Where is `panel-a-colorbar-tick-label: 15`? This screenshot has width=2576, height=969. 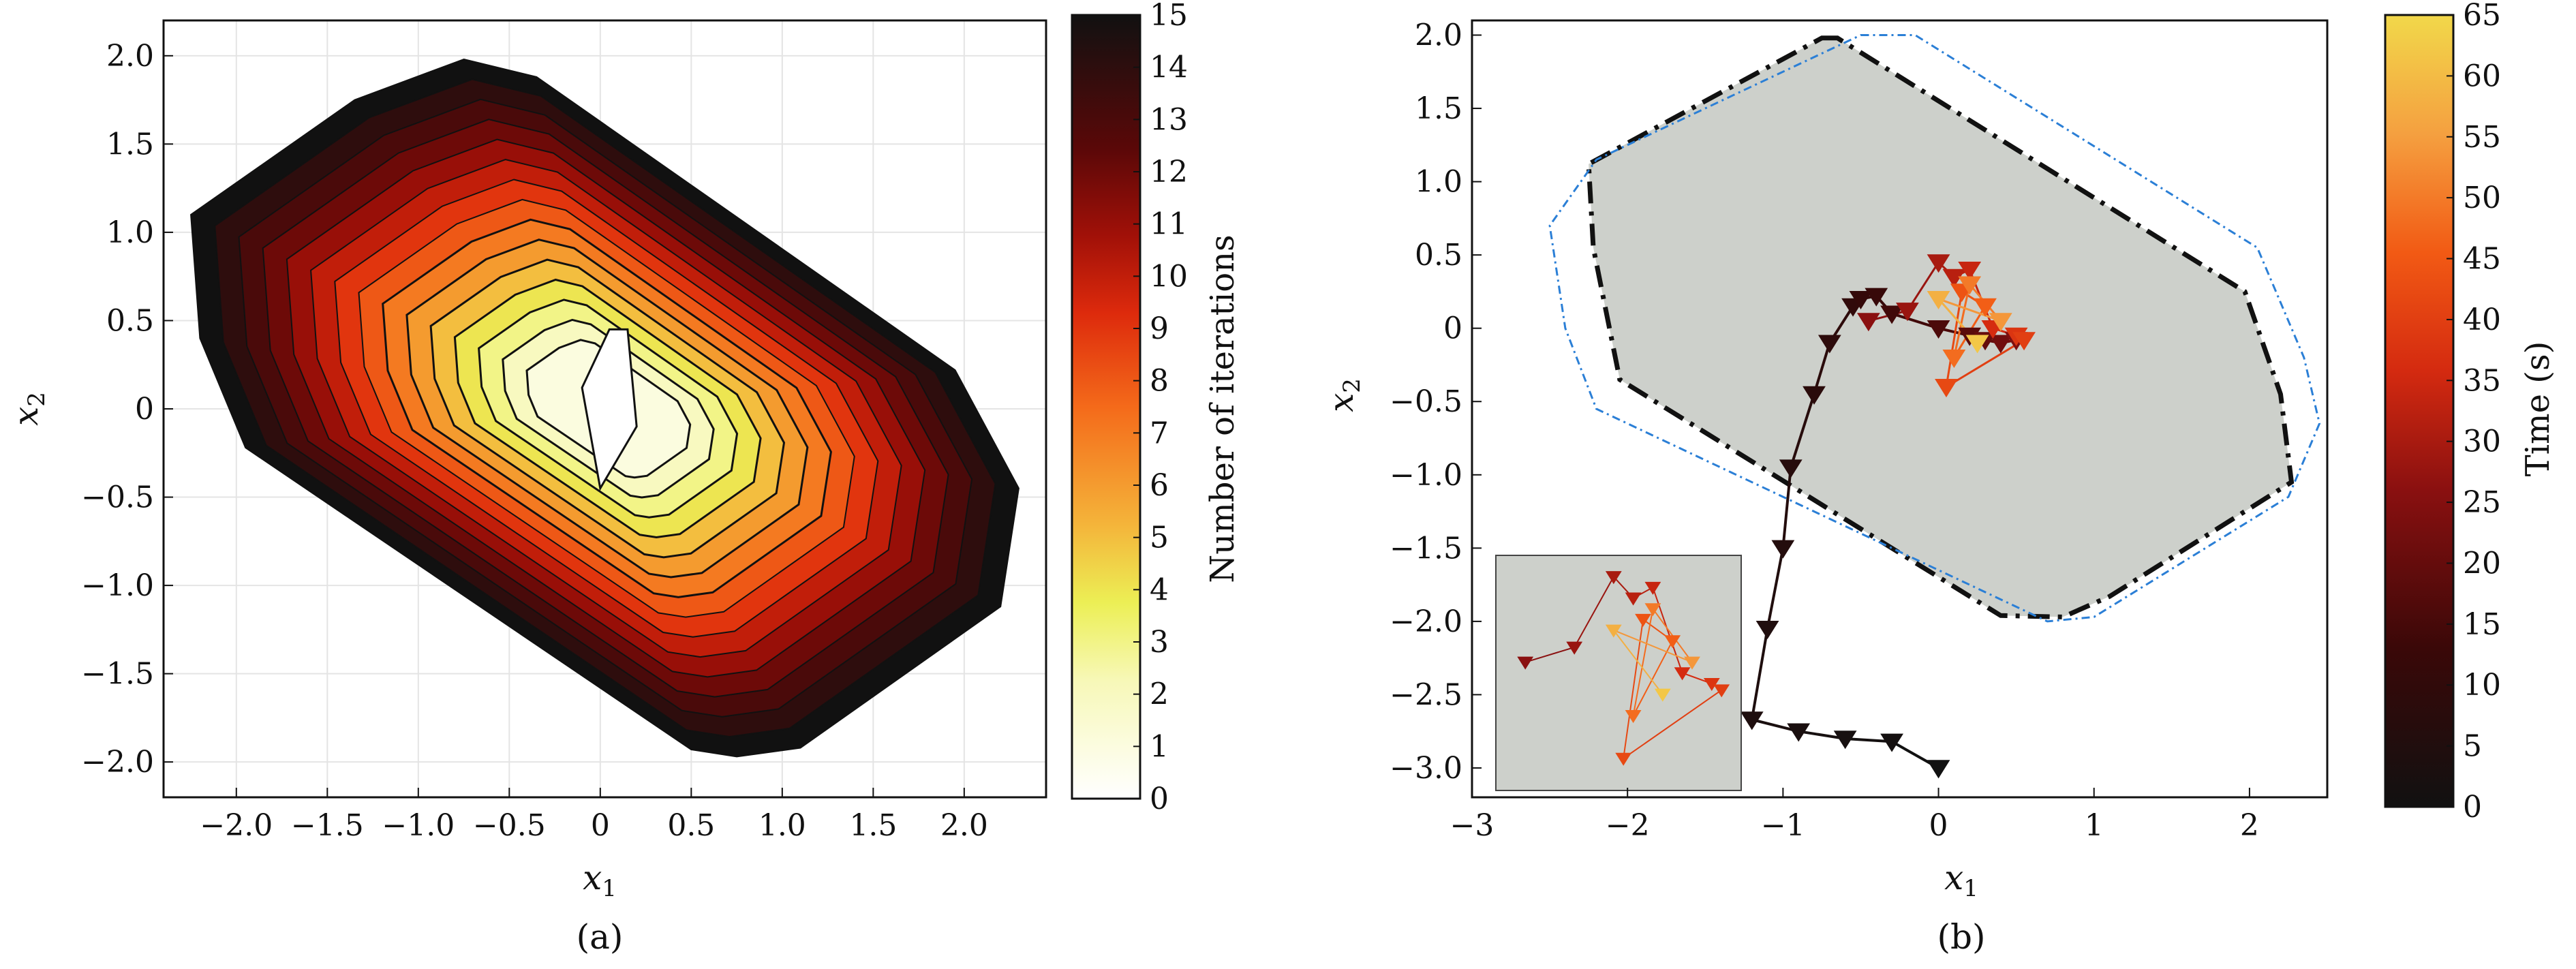 panel-a-colorbar-tick-label: 15 is located at coordinates (1169, 16).